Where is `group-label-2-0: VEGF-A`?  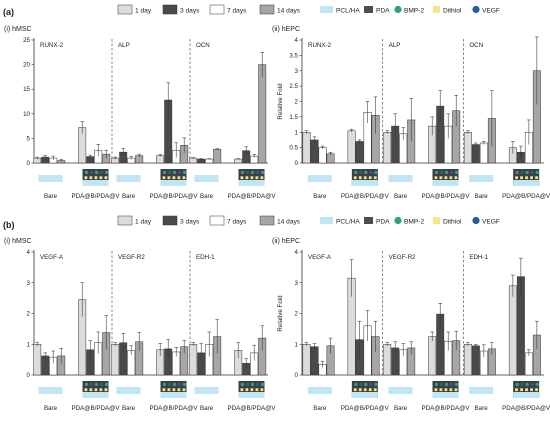 group-label-2-0: VEGF-A is located at coordinates (52, 257).